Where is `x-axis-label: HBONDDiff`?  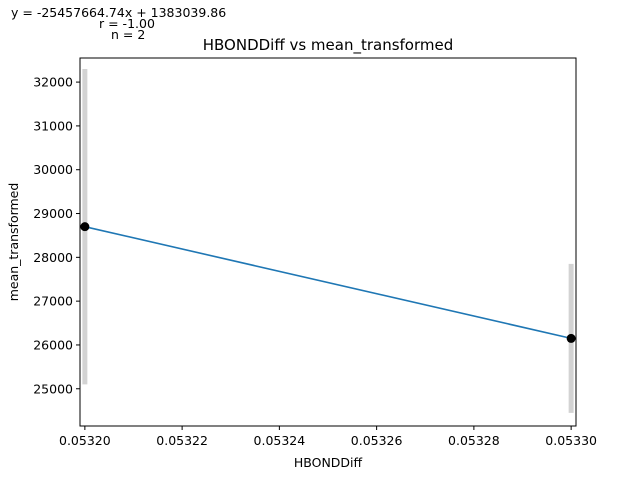 x-axis-label: HBONDDiff is located at coordinates (328, 462).